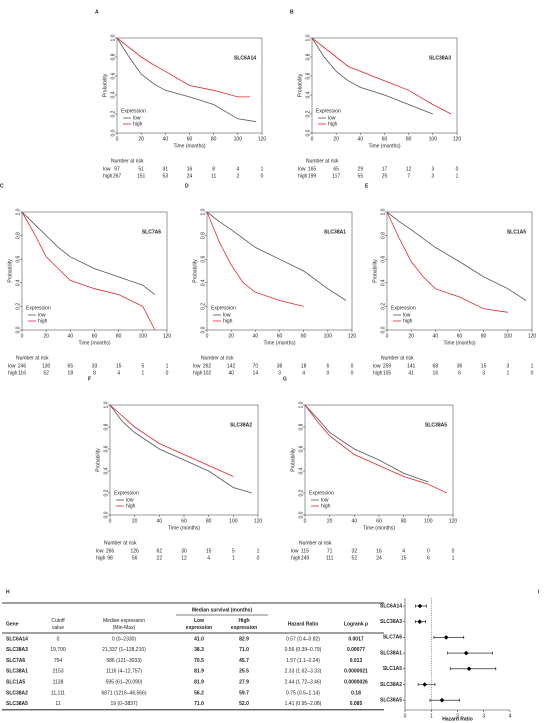 This screenshot has height=723, width=550. I want to click on risk-count: 199, so click(312, 176).